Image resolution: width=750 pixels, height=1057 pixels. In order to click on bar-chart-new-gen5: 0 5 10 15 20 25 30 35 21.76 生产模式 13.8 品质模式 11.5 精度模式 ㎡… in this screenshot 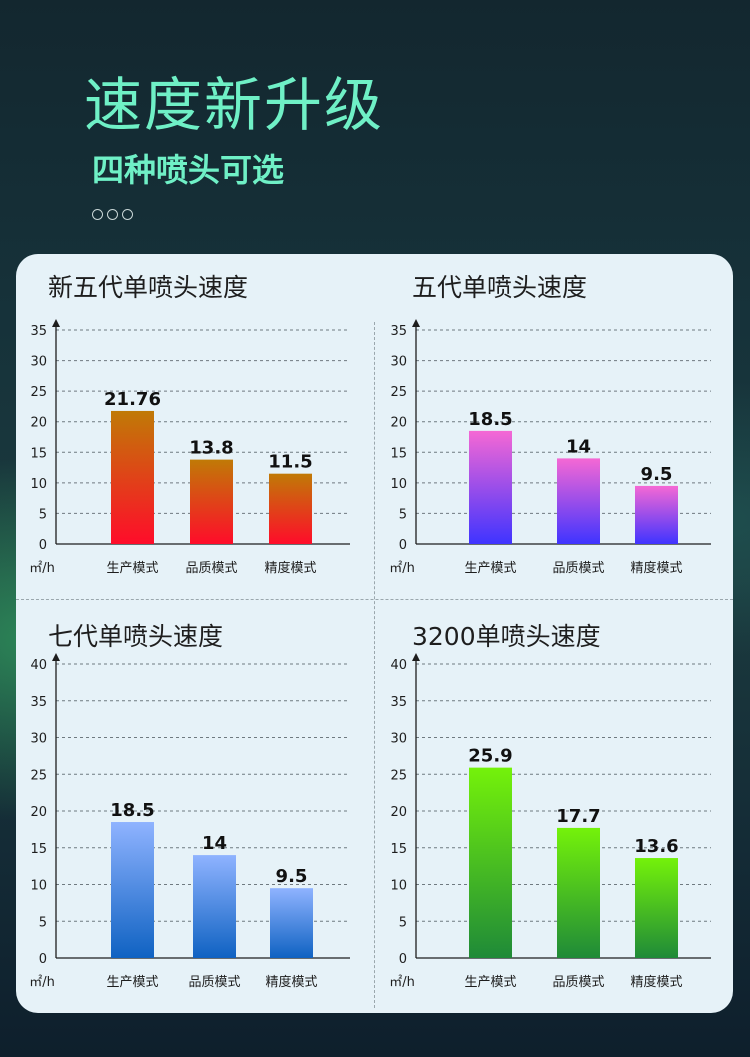, I will do `click(189, 447)`.